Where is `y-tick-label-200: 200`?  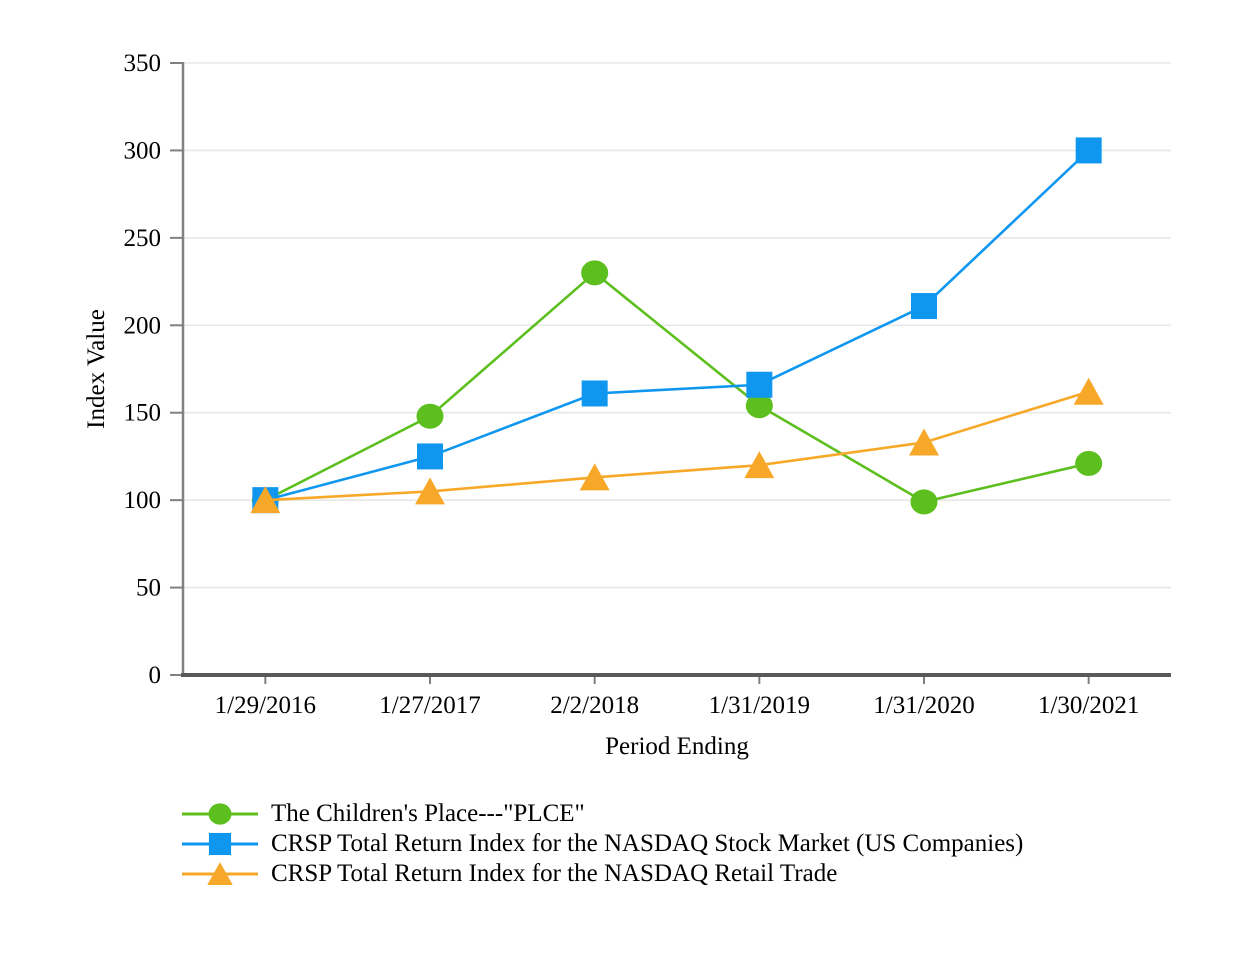
y-tick-label-200: 200 is located at coordinates (143, 325).